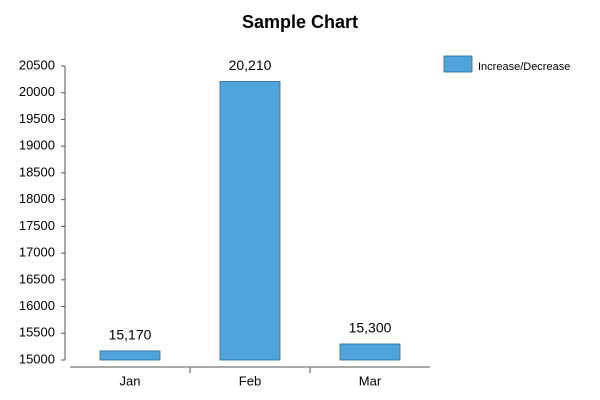 This screenshot has width=600, height=400. I want to click on x-tick-label: Feb, so click(250, 380).